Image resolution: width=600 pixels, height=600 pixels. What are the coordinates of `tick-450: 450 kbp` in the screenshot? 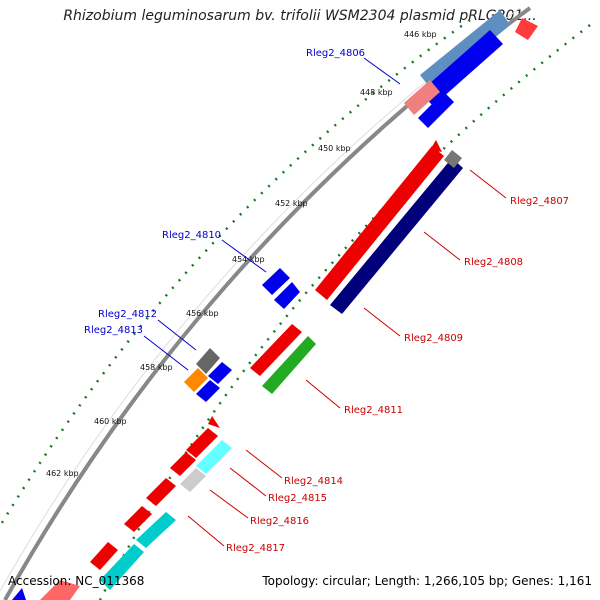 It's located at (334, 148).